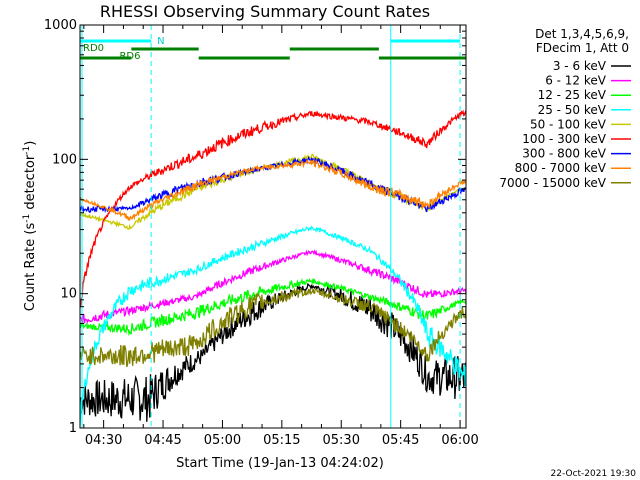  I want to click on x-axis-label: Start Time (19-Jan-13 04:24:02), so click(280, 463).